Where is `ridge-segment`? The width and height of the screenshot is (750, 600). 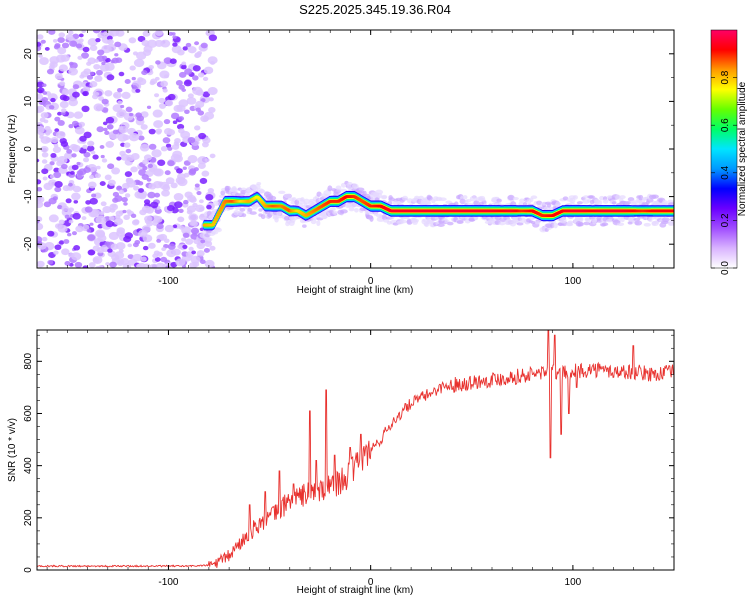 ridge-segment is located at coordinates (213, 224).